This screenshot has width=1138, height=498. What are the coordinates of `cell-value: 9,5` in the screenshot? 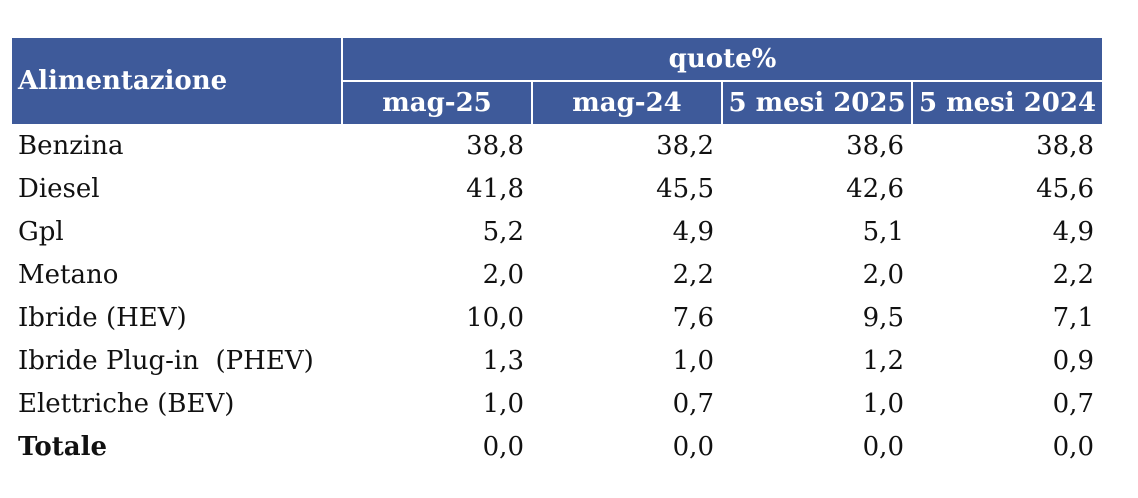 It's located at (883, 317).